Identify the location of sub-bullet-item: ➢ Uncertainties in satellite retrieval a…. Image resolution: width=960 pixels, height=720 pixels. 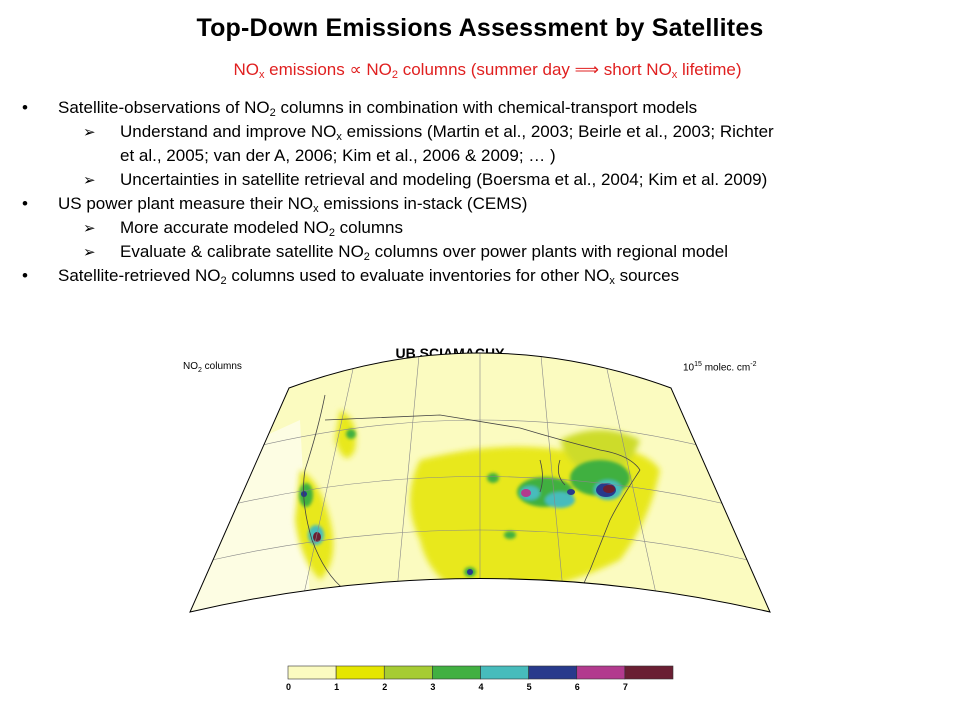
(485, 180).